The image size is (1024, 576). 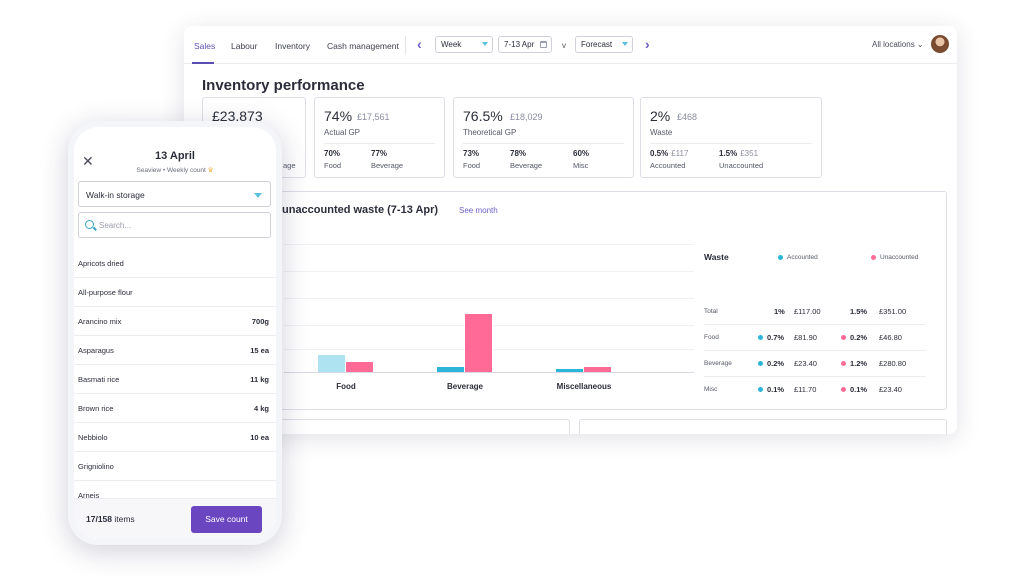 What do you see at coordinates (526, 117) in the screenshot?
I see `card-sub-value: £18,029` at bounding box center [526, 117].